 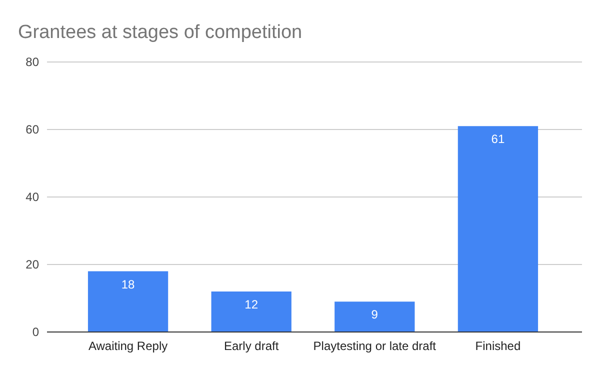 I want to click on y-tick-label: 80, so click(x=33, y=62).